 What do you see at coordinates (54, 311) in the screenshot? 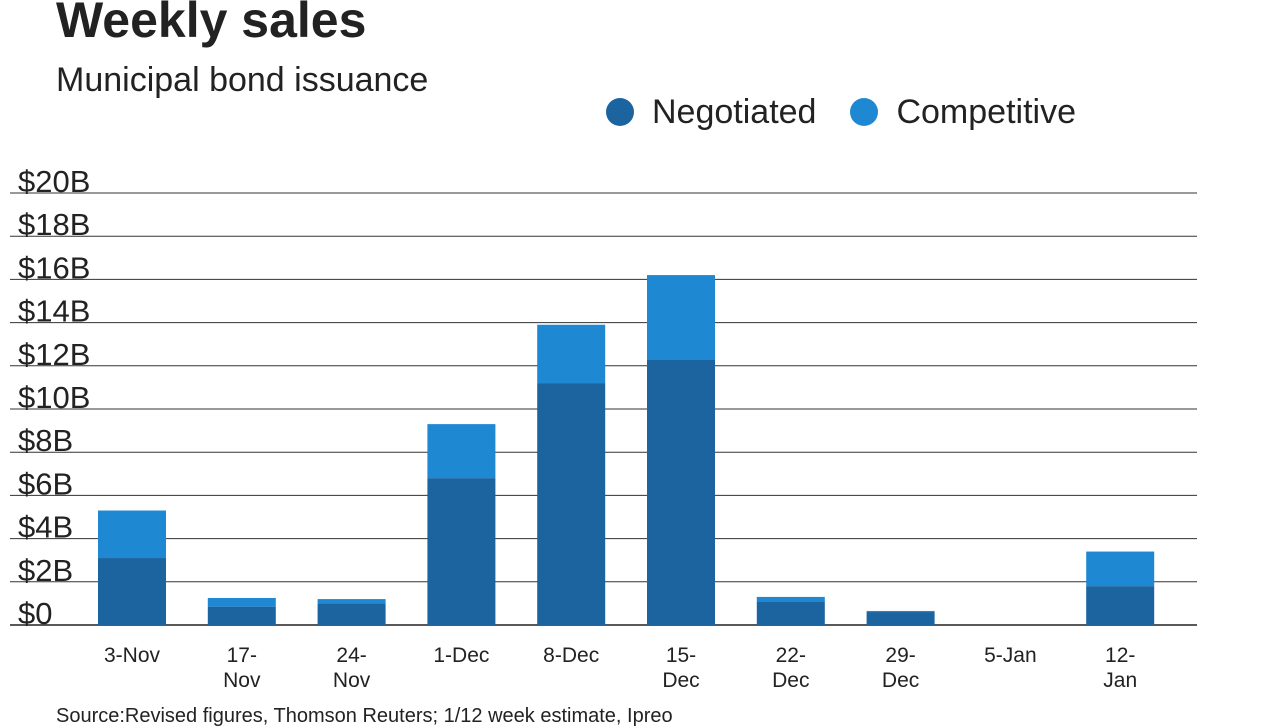
I see `y-tick-label: $14B` at bounding box center [54, 311].